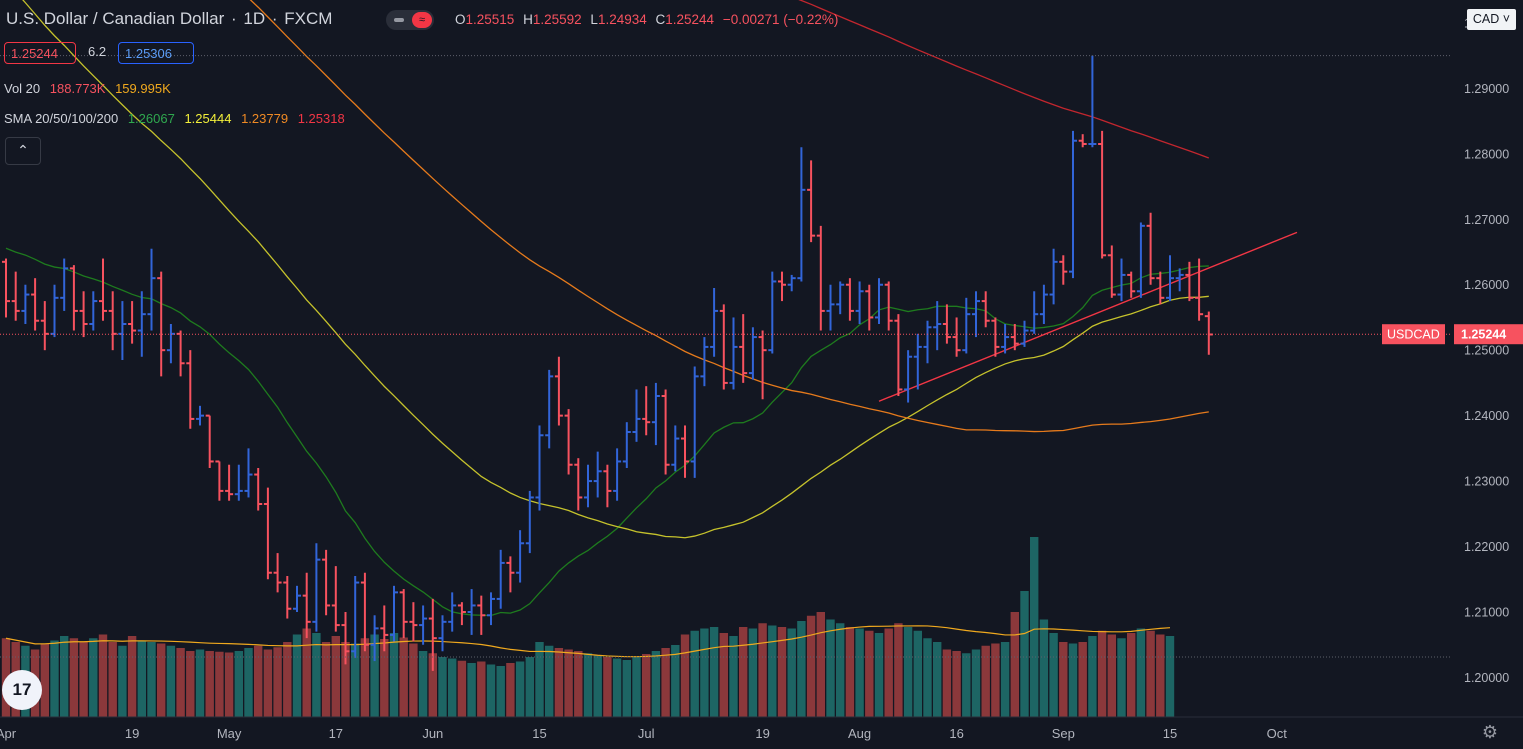 Image resolution: width=1523 pixels, height=749 pixels. What do you see at coordinates (87, 88) in the screenshot?
I see `volume-legend: Vol 20 188.773K 159.995K` at bounding box center [87, 88].